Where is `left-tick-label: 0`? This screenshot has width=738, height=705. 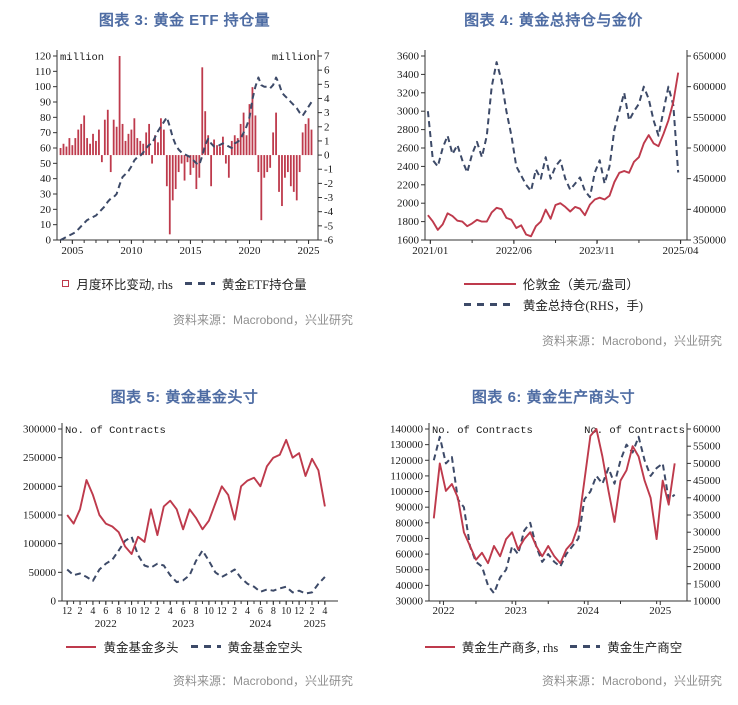
left-tick-label: 0 is located at coordinates (54, 602).